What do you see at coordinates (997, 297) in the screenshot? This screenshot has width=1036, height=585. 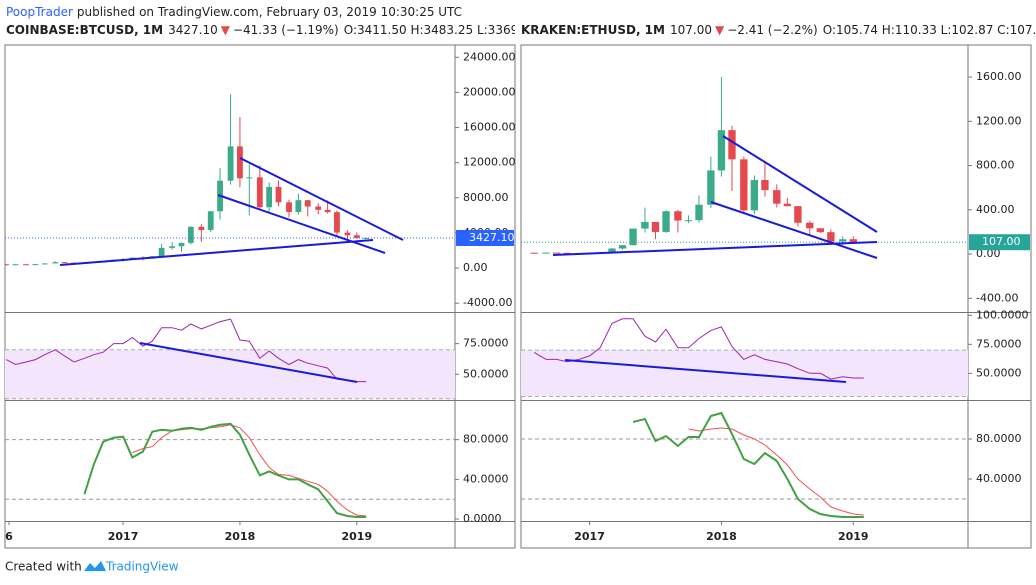 I see `y-tick-label: -400.00` at bounding box center [997, 297].